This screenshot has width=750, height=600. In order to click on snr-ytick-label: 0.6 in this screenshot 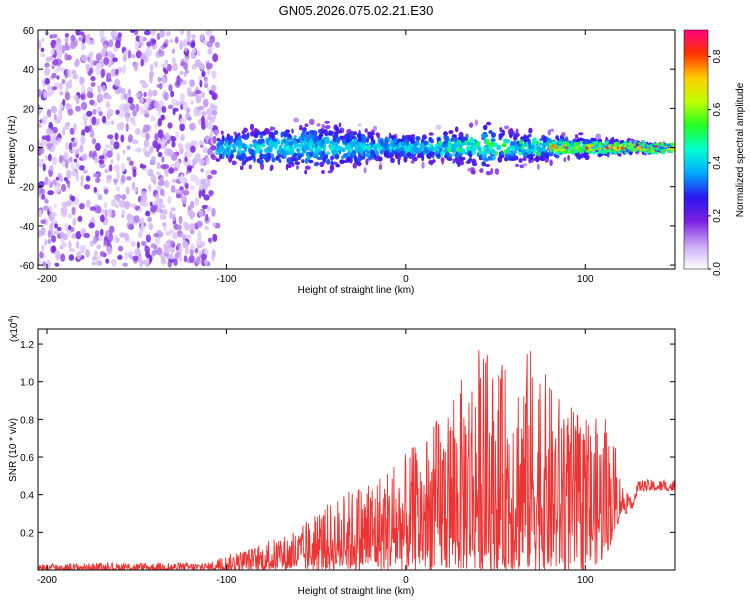, I will do `click(27, 458)`.